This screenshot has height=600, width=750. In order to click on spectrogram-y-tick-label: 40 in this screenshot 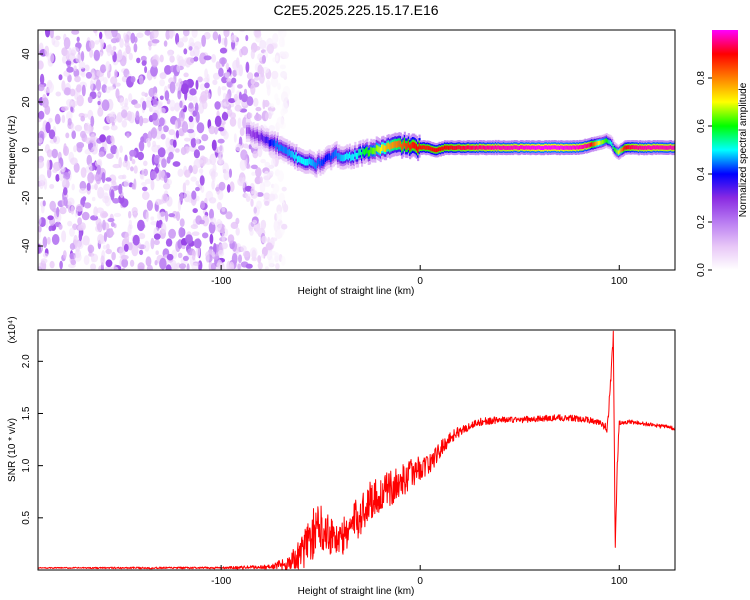, I will do `click(26, 54)`.